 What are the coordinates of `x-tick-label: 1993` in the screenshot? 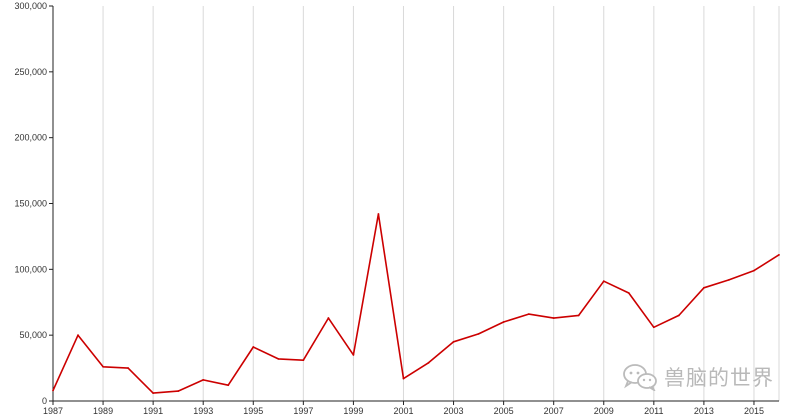 It's located at (203, 411).